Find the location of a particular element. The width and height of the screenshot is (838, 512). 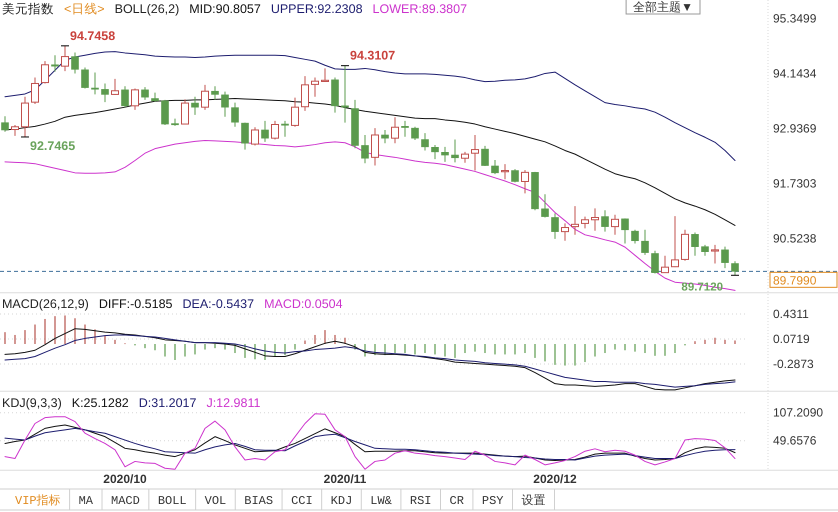

y-tick-label: 0.0719 is located at coordinates (791, 339).